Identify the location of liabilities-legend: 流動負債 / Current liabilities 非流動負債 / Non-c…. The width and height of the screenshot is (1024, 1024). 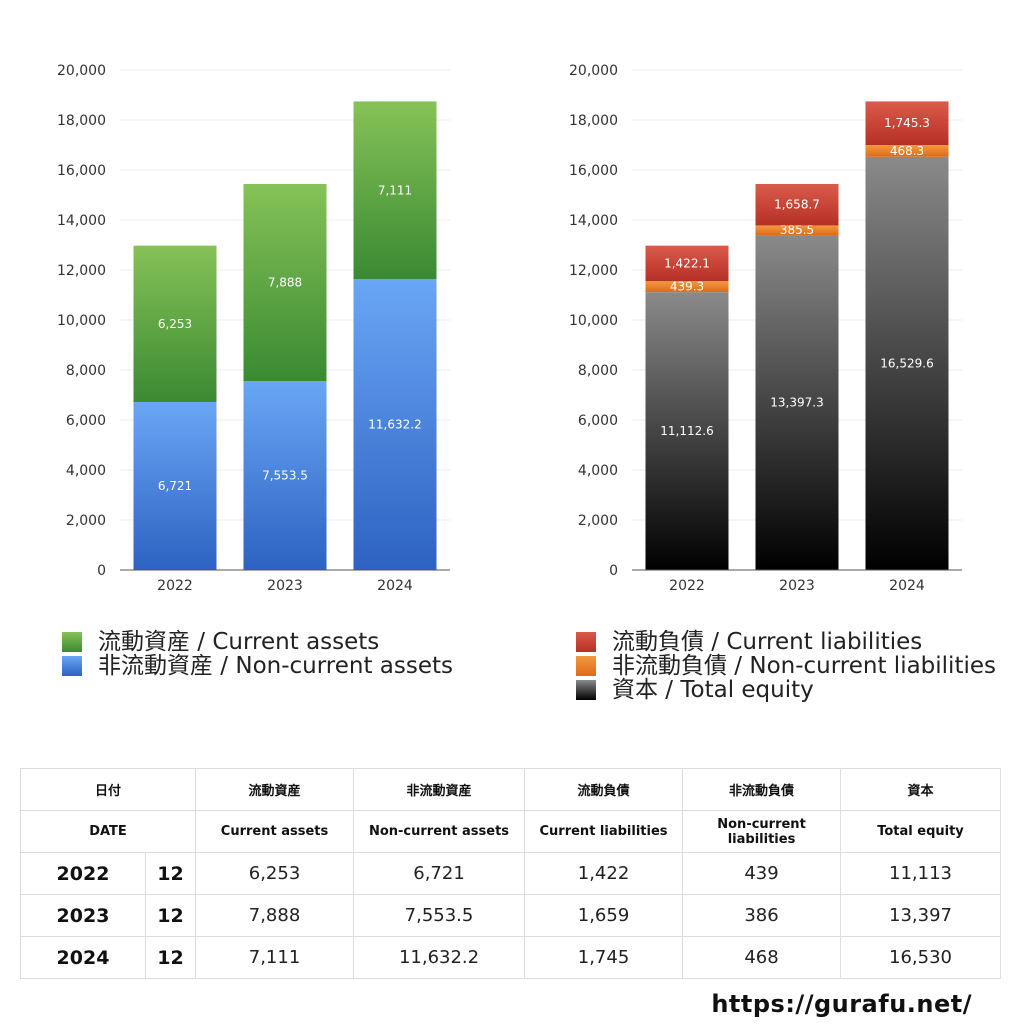
(786, 666).